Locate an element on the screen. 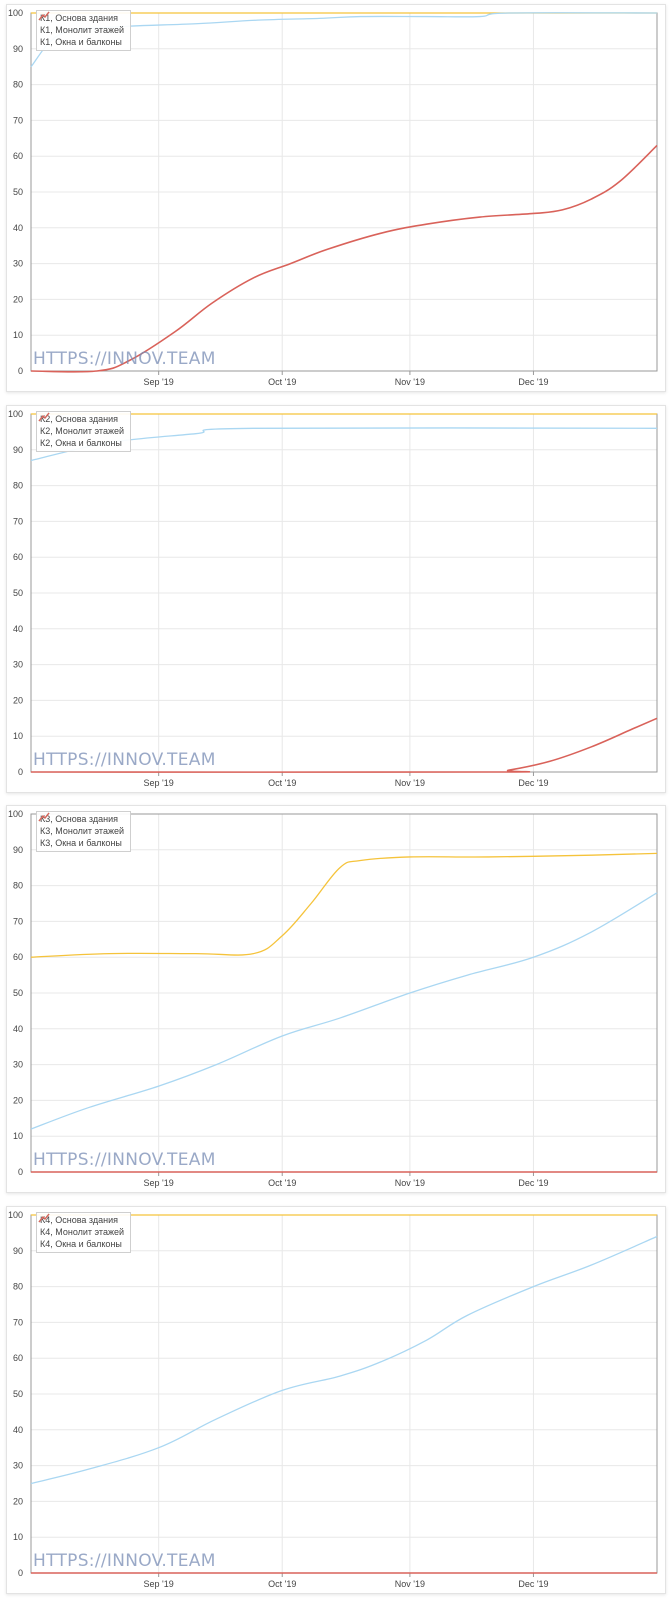 The image size is (672, 1600). legend-item: К2, Основа здания is located at coordinates (81, 418).